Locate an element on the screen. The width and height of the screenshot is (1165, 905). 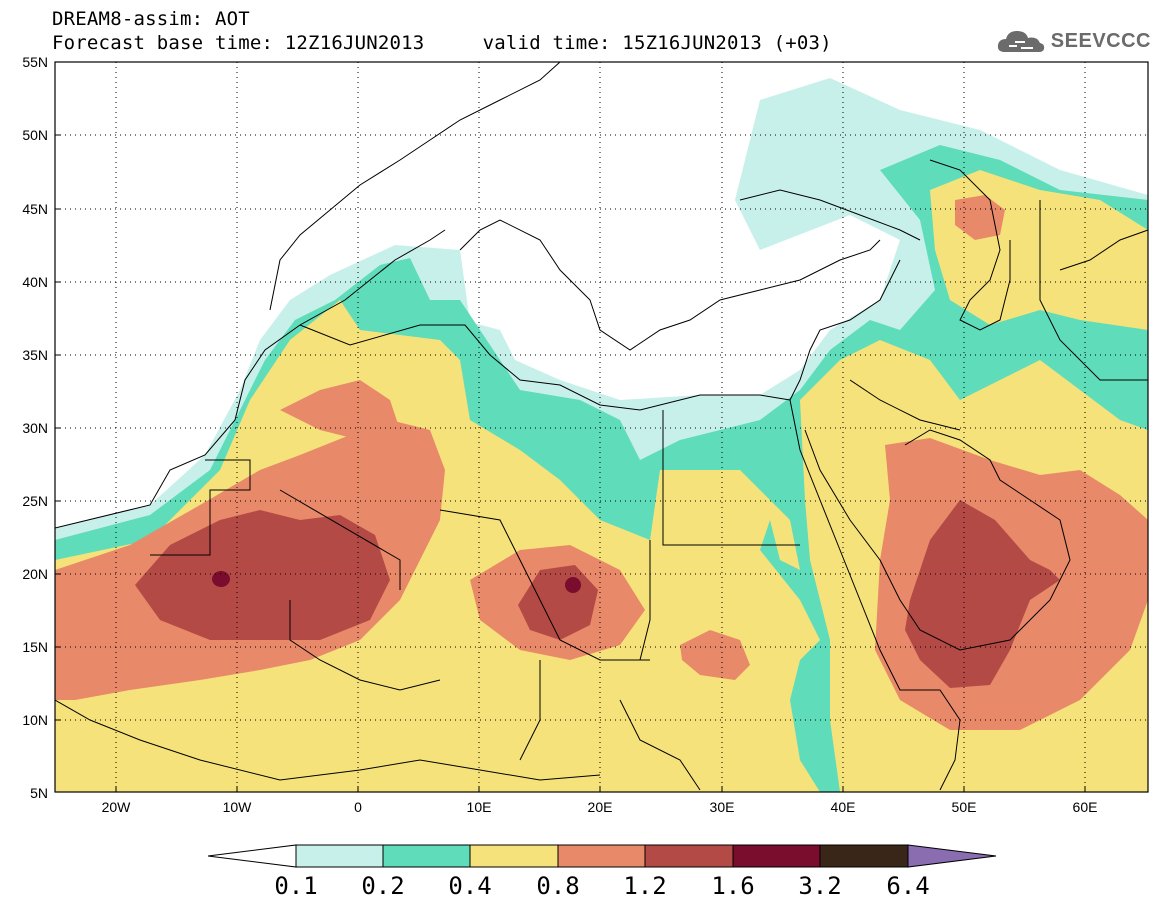
lon-label: 20E is located at coordinates (600, 807).